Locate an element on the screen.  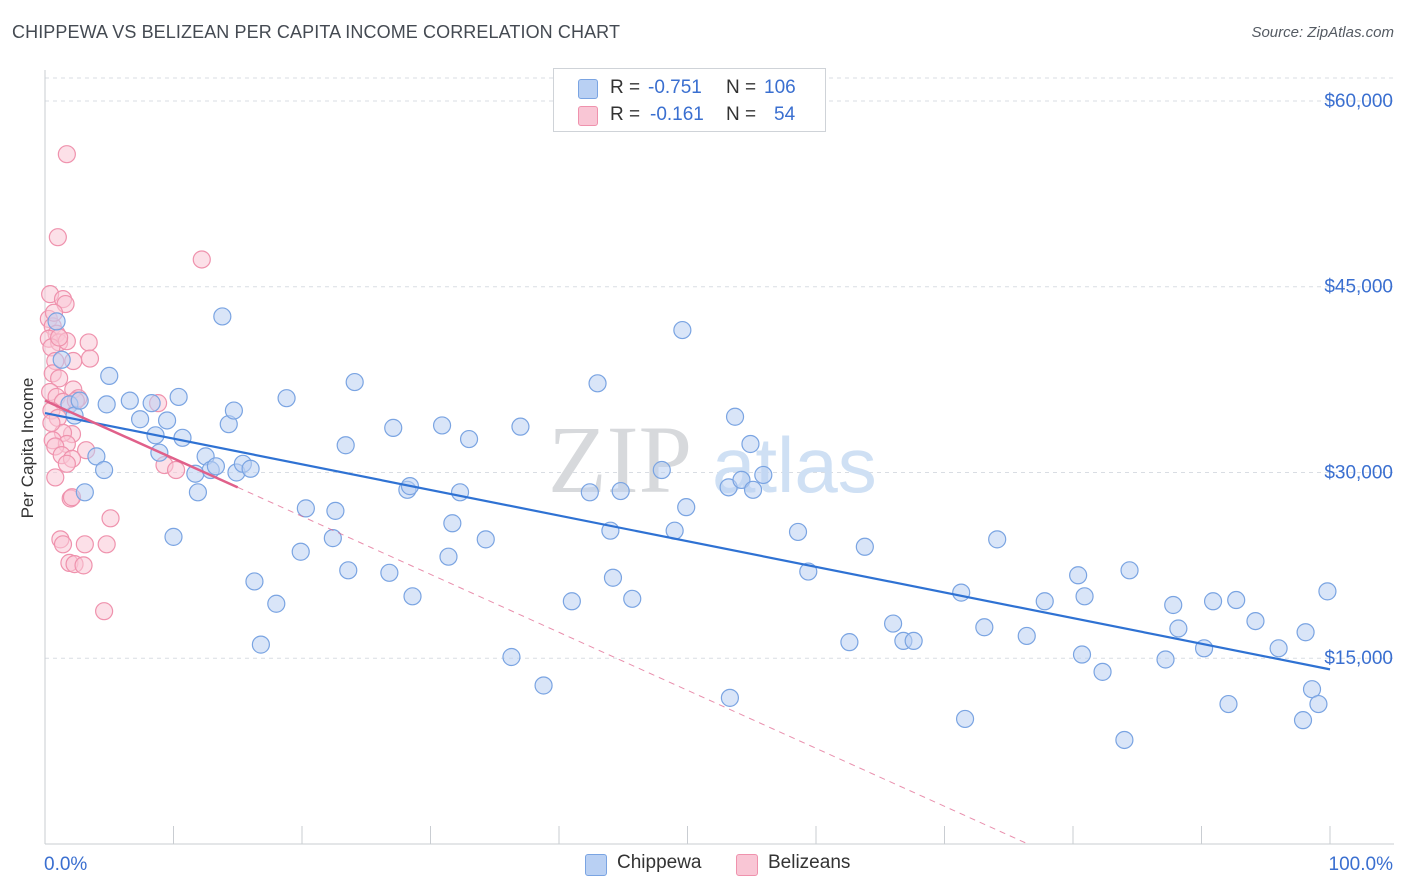
x-tick-label-min: 0.0% is located at coordinates (65, 864).